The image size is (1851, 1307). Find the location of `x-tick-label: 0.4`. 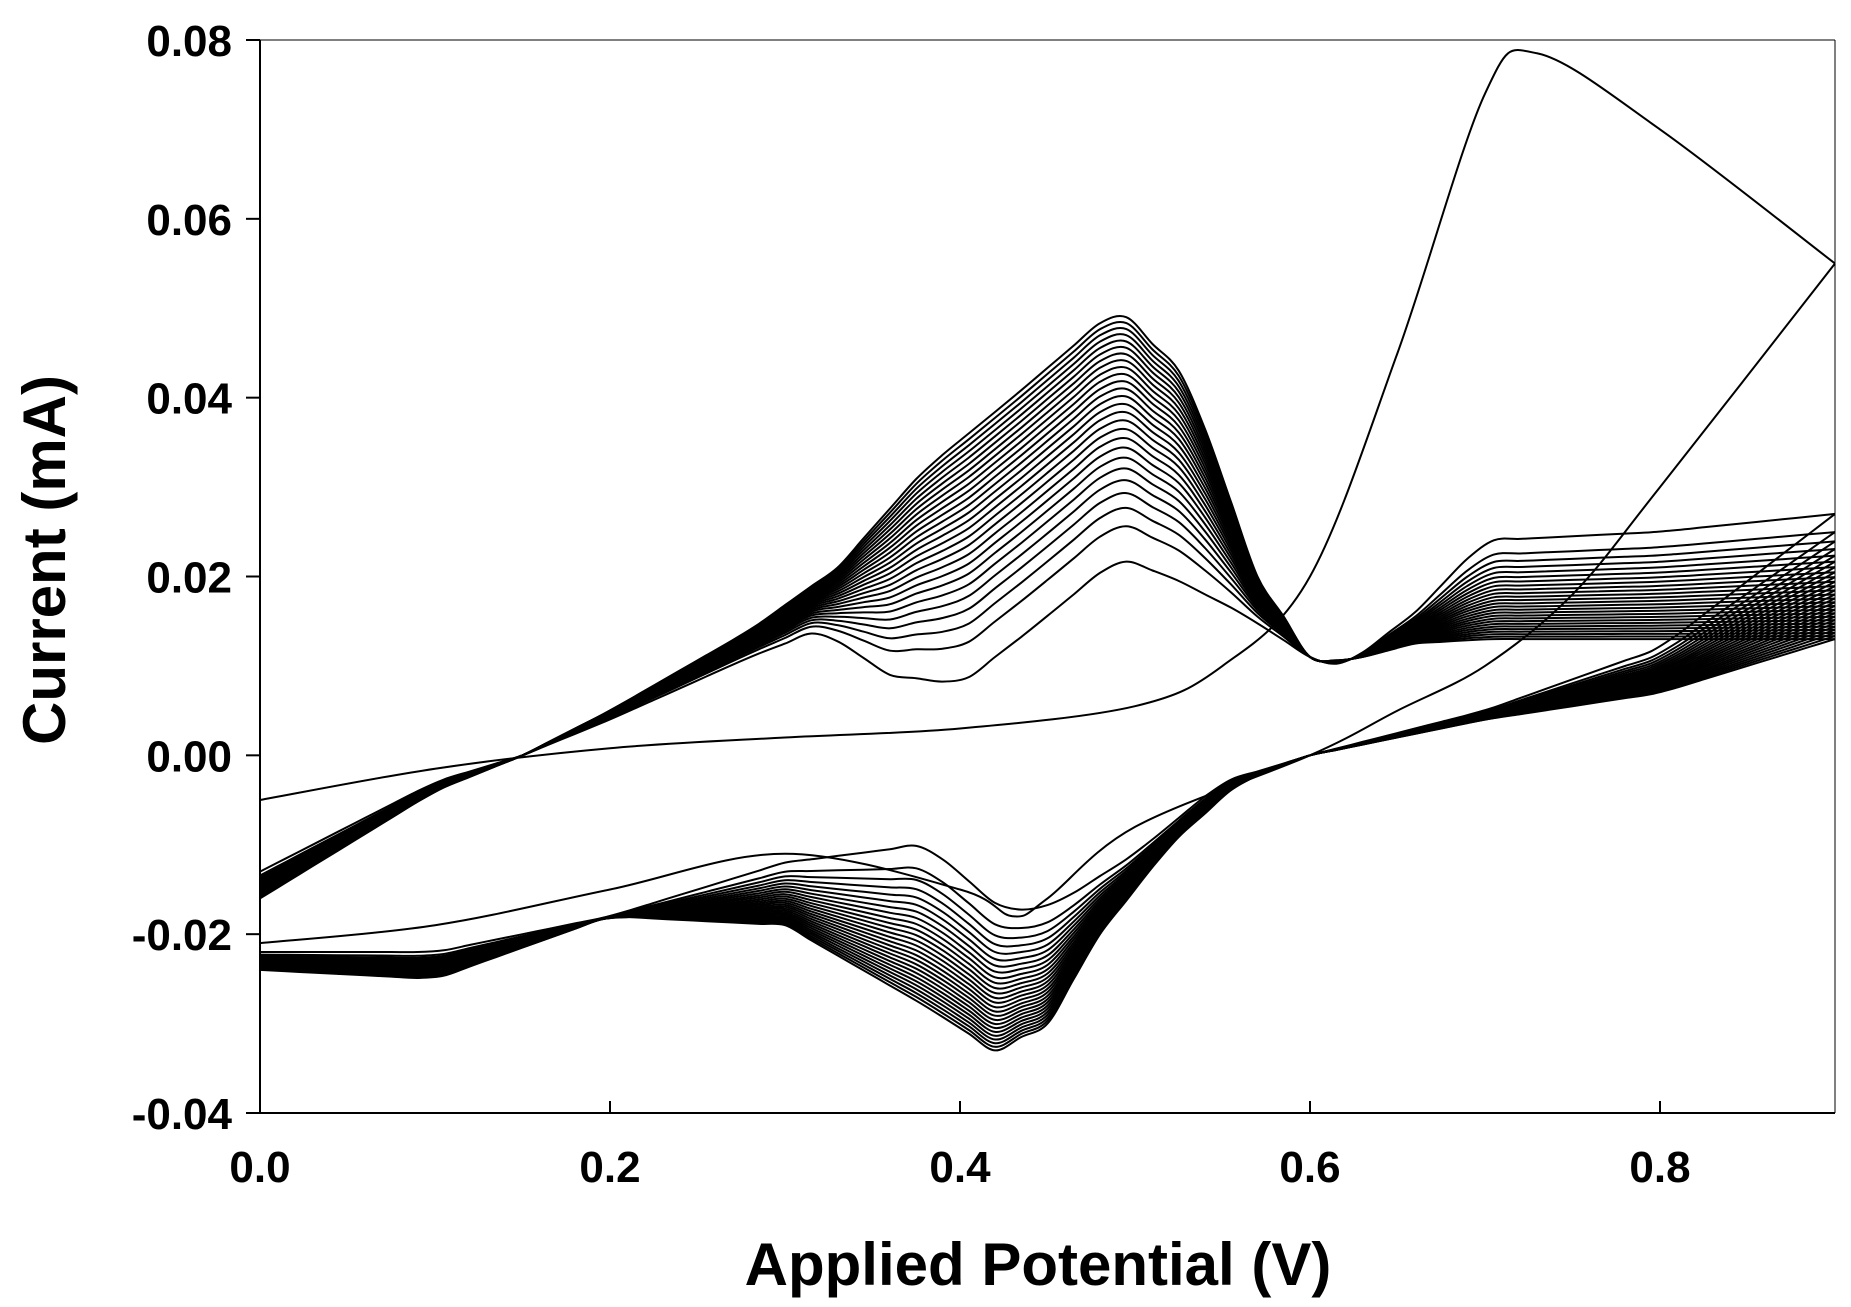

x-tick-label: 0.4 is located at coordinates (960, 1167).